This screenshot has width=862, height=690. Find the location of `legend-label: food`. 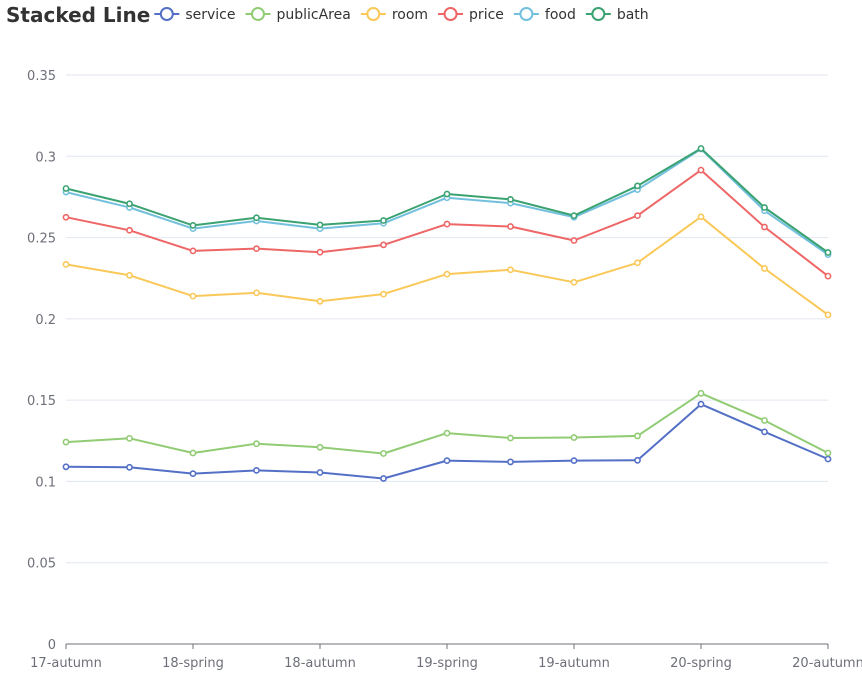

legend-label: food is located at coordinates (560, 15).